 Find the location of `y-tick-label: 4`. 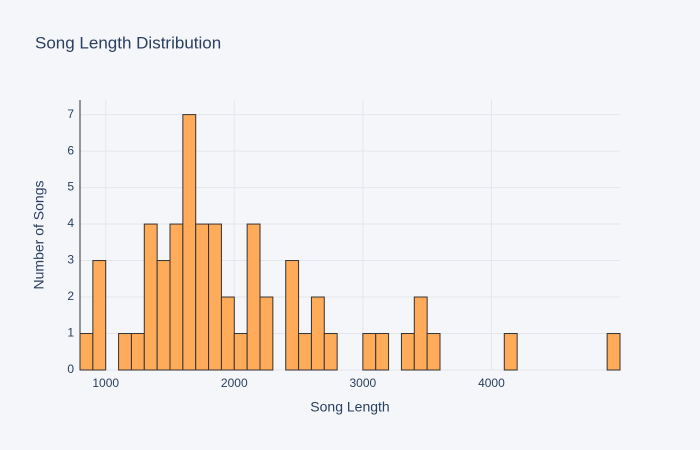

y-tick-label: 4 is located at coordinates (70, 223).